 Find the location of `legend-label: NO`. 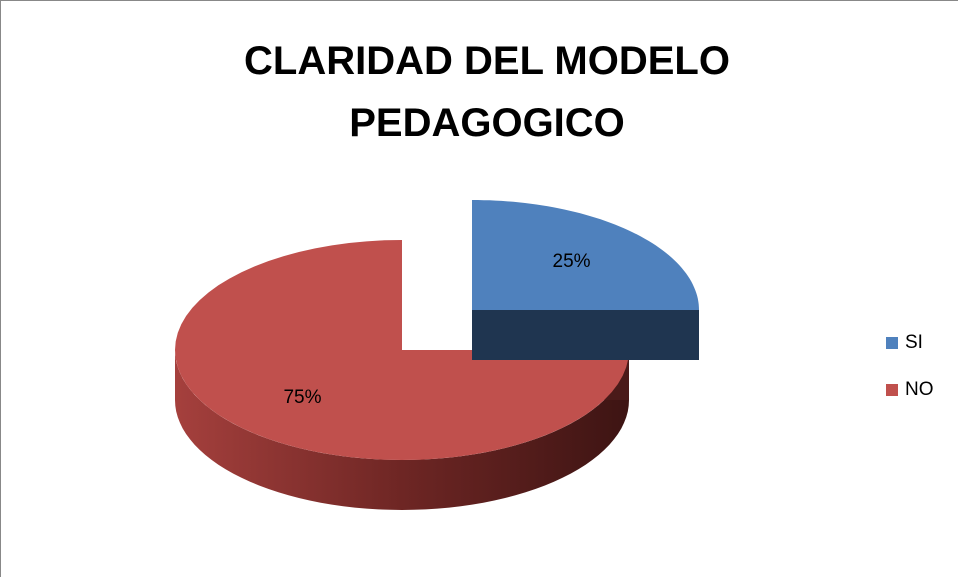

legend-label: NO is located at coordinates (919, 389).